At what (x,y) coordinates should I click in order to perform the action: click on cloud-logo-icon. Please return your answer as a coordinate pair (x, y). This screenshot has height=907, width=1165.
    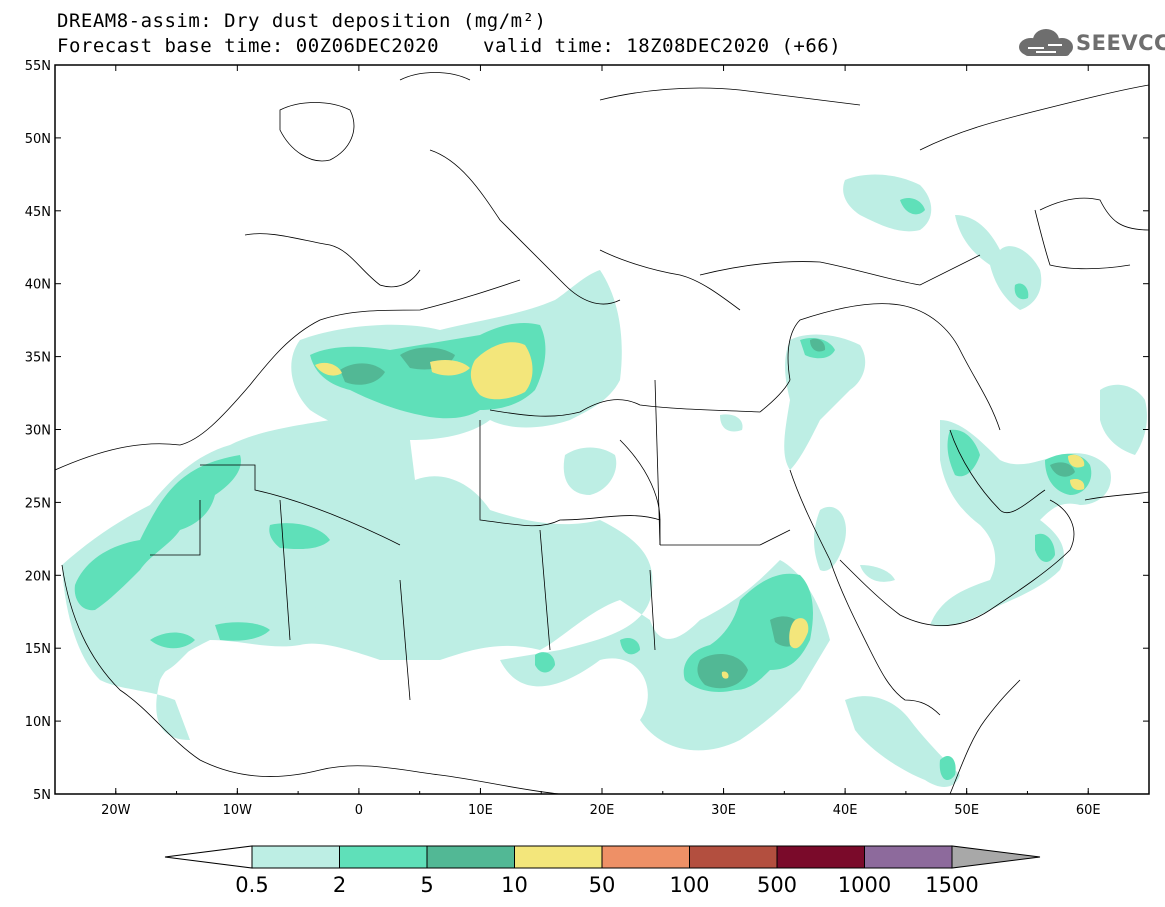
    Looking at the image, I should click on (1046, 42).